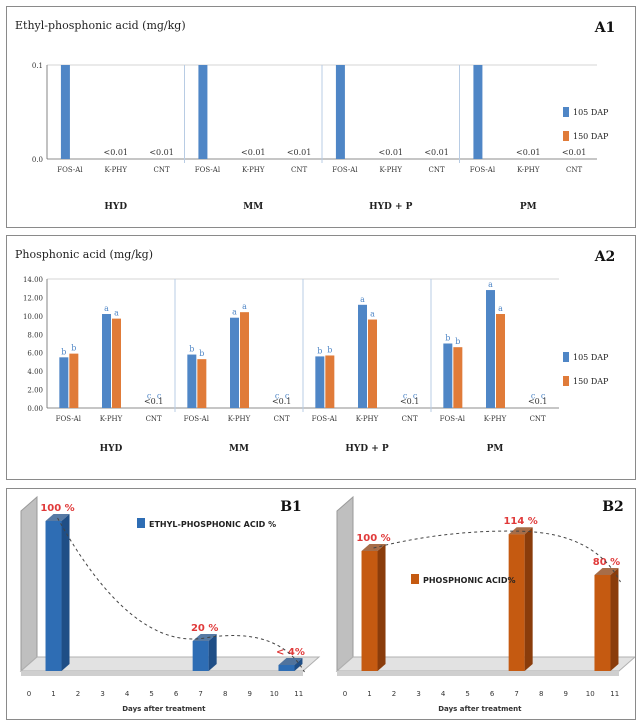 Image resolution: width=642 pixels, height=723 pixels. What do you see at coordinates (291, 507) in the screenshot?
I see `b1-panel-label: B1` at bounding box center [291, 507].